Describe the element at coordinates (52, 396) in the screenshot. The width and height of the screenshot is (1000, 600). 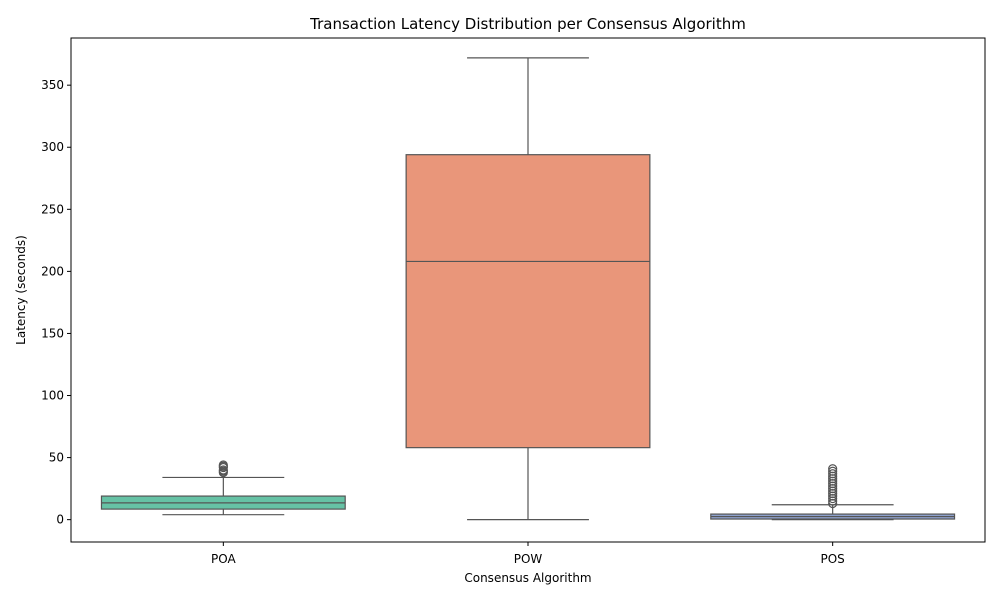
I see `y-tick-label: 100` at that location.